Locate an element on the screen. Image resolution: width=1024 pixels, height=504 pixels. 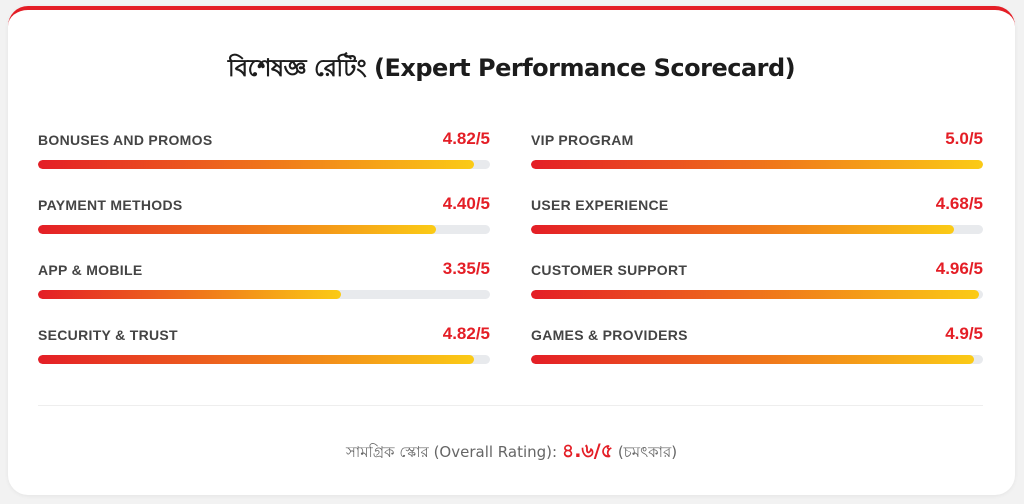
rating-row: APP & MOBILE 3.35/5 is located at coordinates (264, 290).